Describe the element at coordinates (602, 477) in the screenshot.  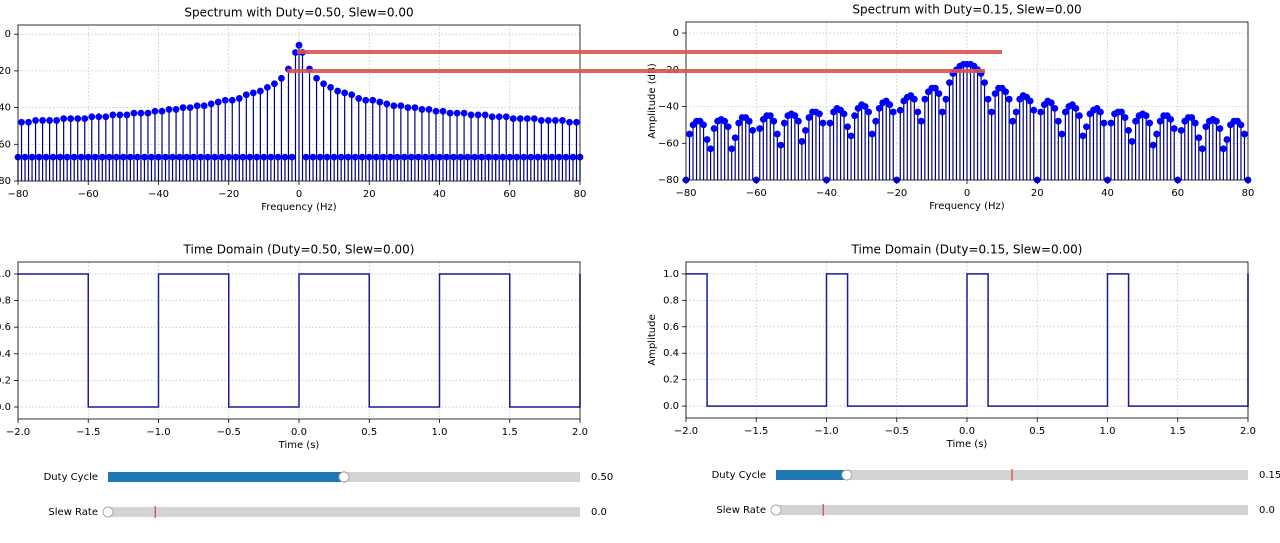
I see `slider-value: 0.50` at that location.